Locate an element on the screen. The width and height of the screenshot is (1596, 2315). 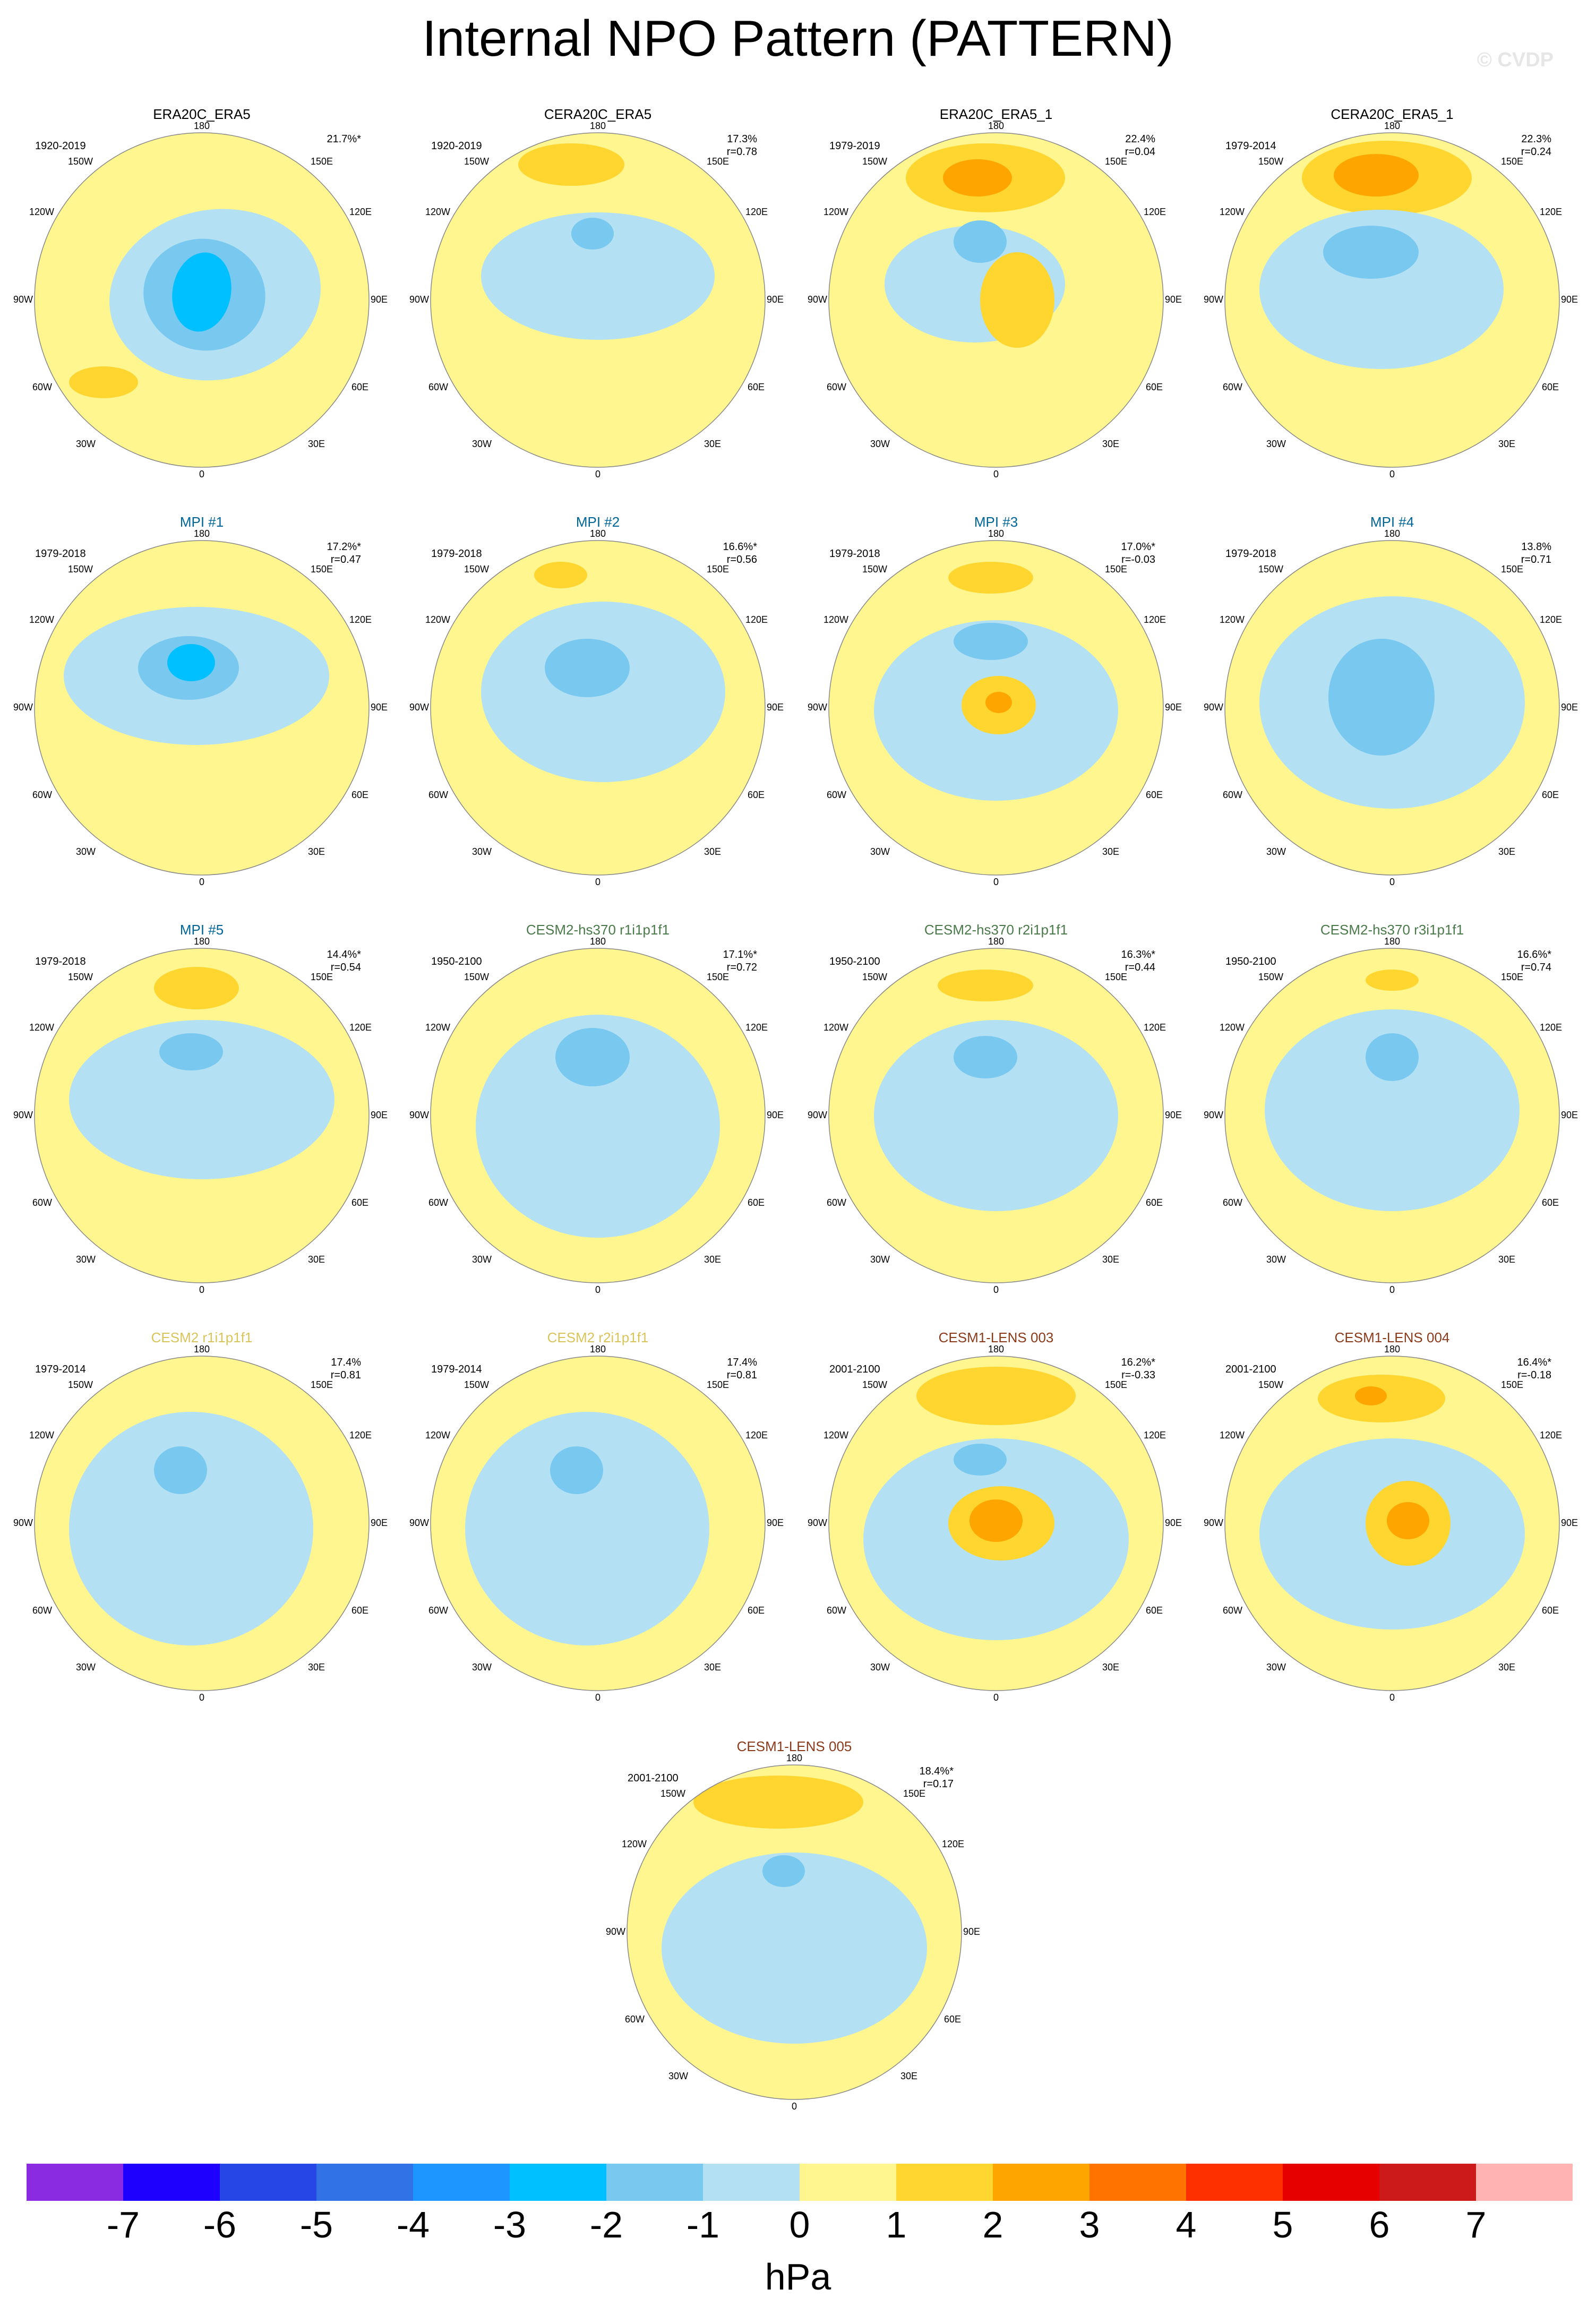
panel-pattern-correlation: r=0.81 is located at coordinates (741, 1375).